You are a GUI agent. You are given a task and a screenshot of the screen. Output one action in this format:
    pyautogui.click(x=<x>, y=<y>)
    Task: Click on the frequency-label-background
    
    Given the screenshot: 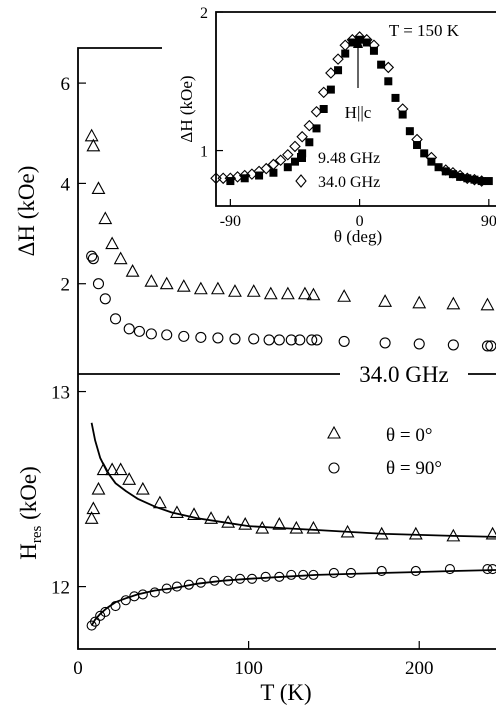 What is the action you would take?
    pyautogui.click(x=404, y=374)
    